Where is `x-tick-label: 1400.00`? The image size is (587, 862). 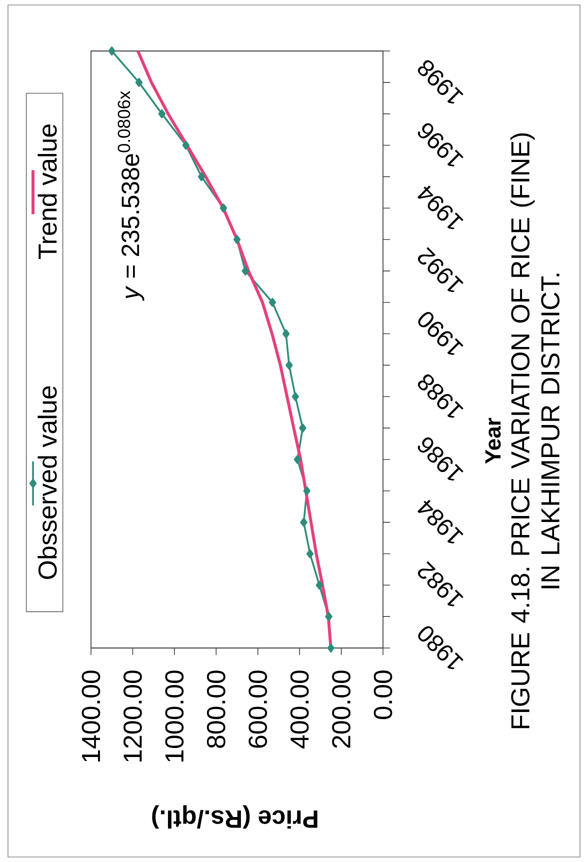 x-tick-label: 1400.00 is located at coordinates (91, 716).